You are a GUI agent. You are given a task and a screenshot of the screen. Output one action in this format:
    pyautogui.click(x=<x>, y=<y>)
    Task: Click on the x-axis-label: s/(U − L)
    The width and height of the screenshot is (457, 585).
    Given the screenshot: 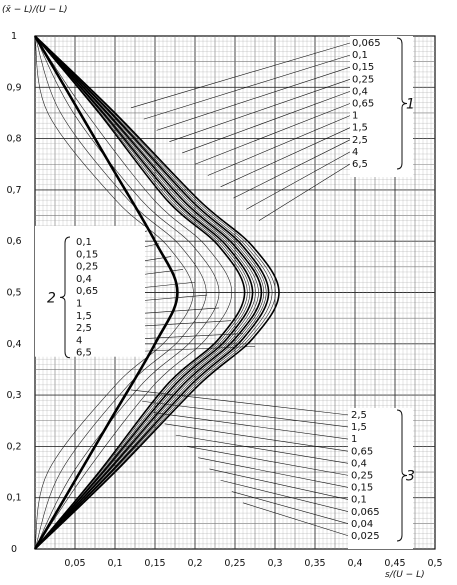 What is the action you would take?
    pyautogui.click(x=405, y=575)
    